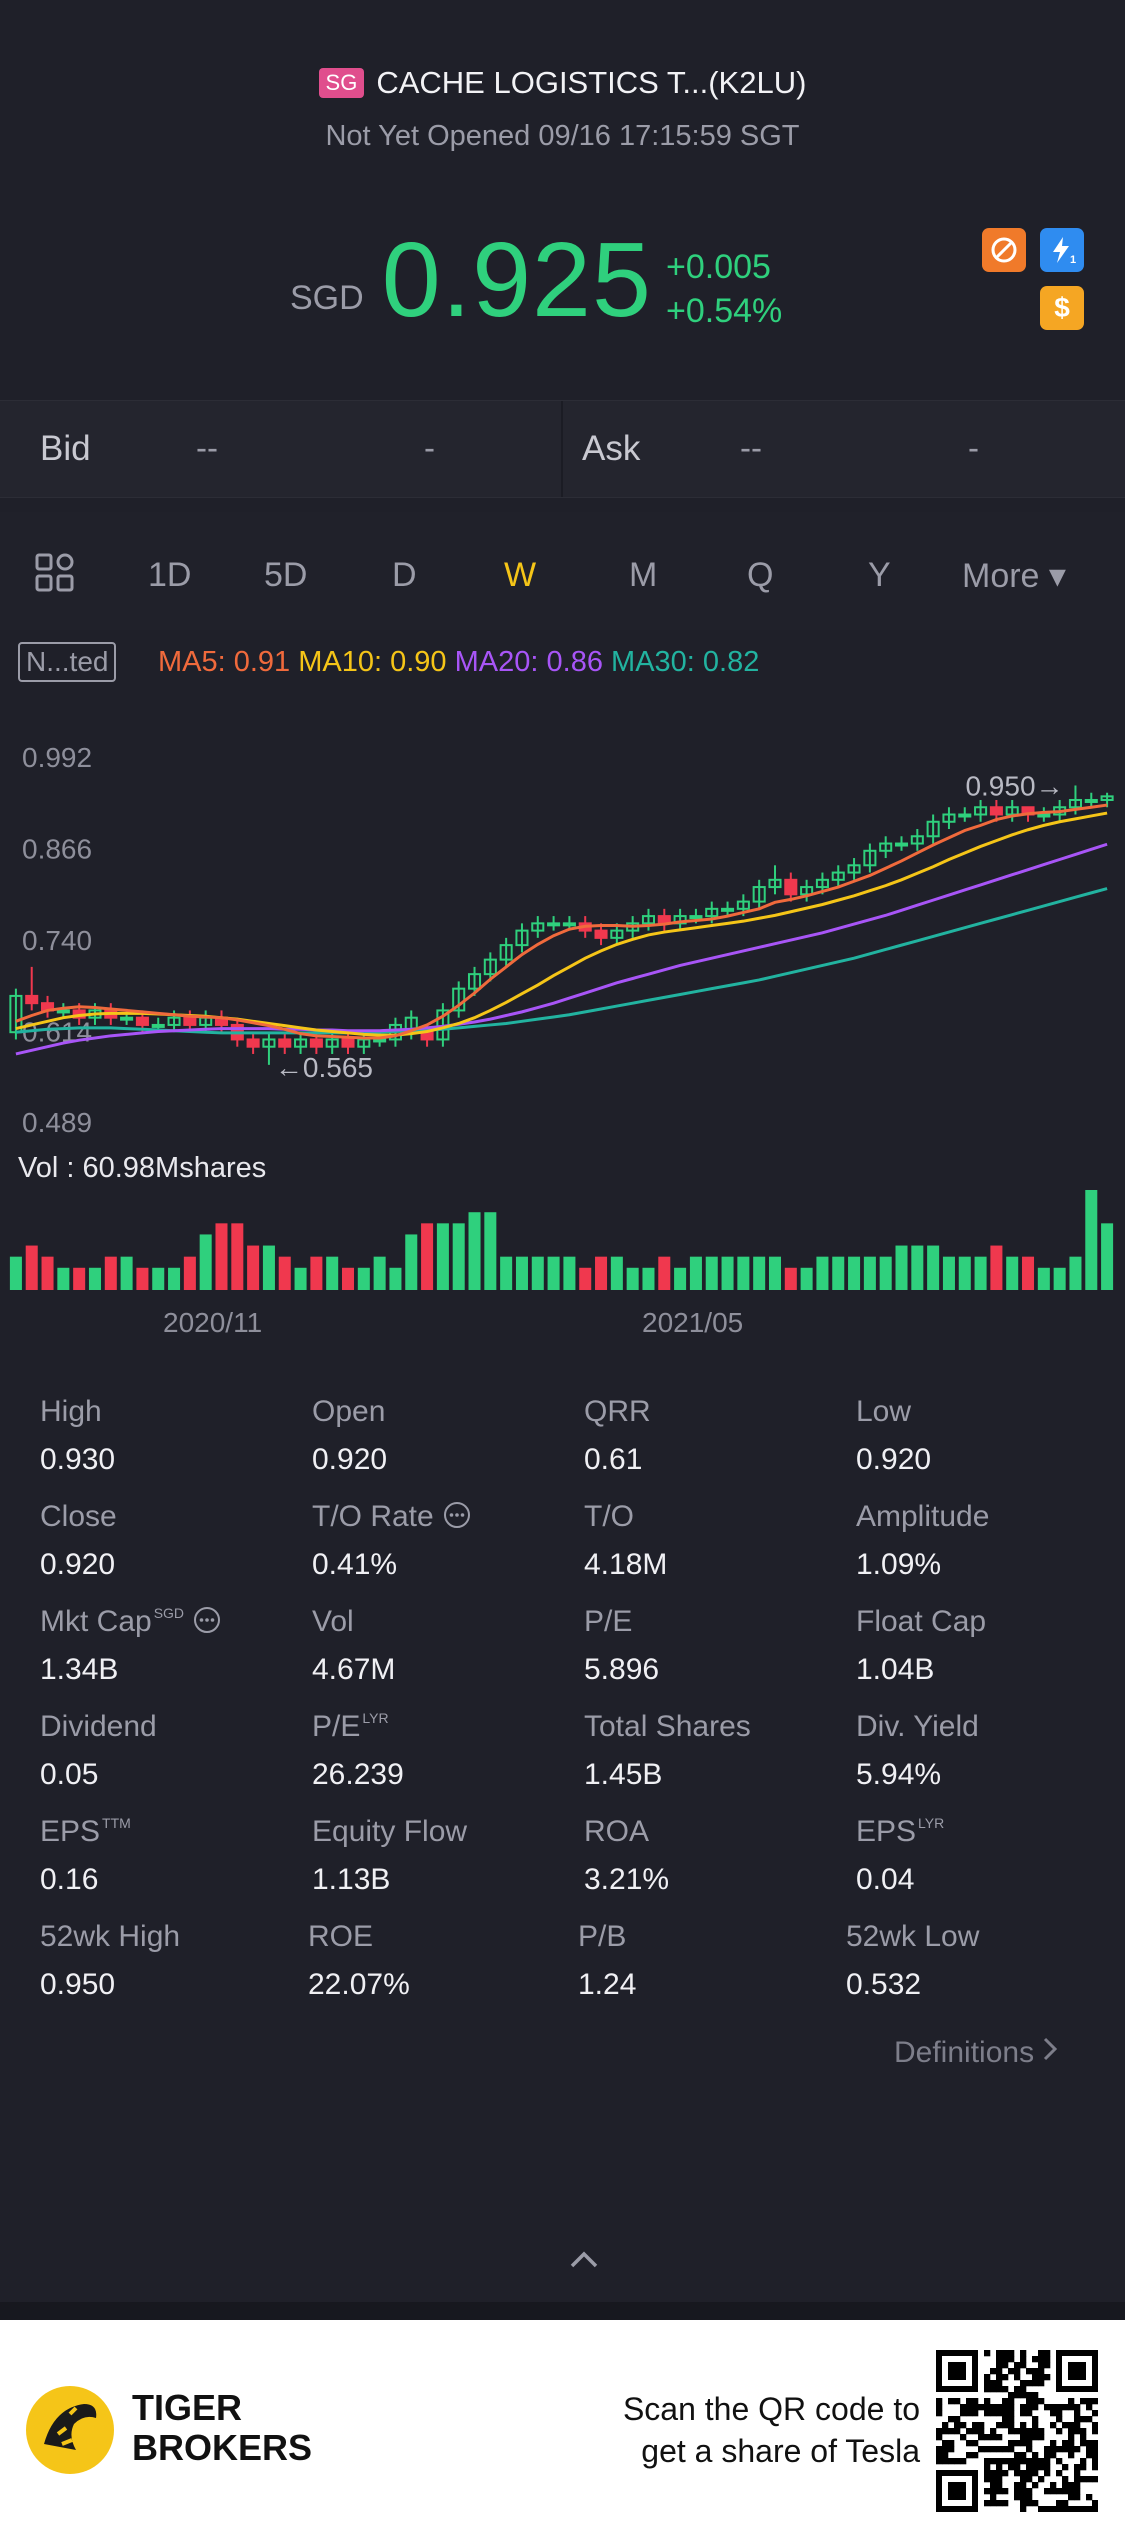 This screenshot has width=1125, height=2539. What do you see at coordinates (931, 1823) in the screenshot?
I see `stat-label-superscript: LYR` at bounding box center [931, 1823].